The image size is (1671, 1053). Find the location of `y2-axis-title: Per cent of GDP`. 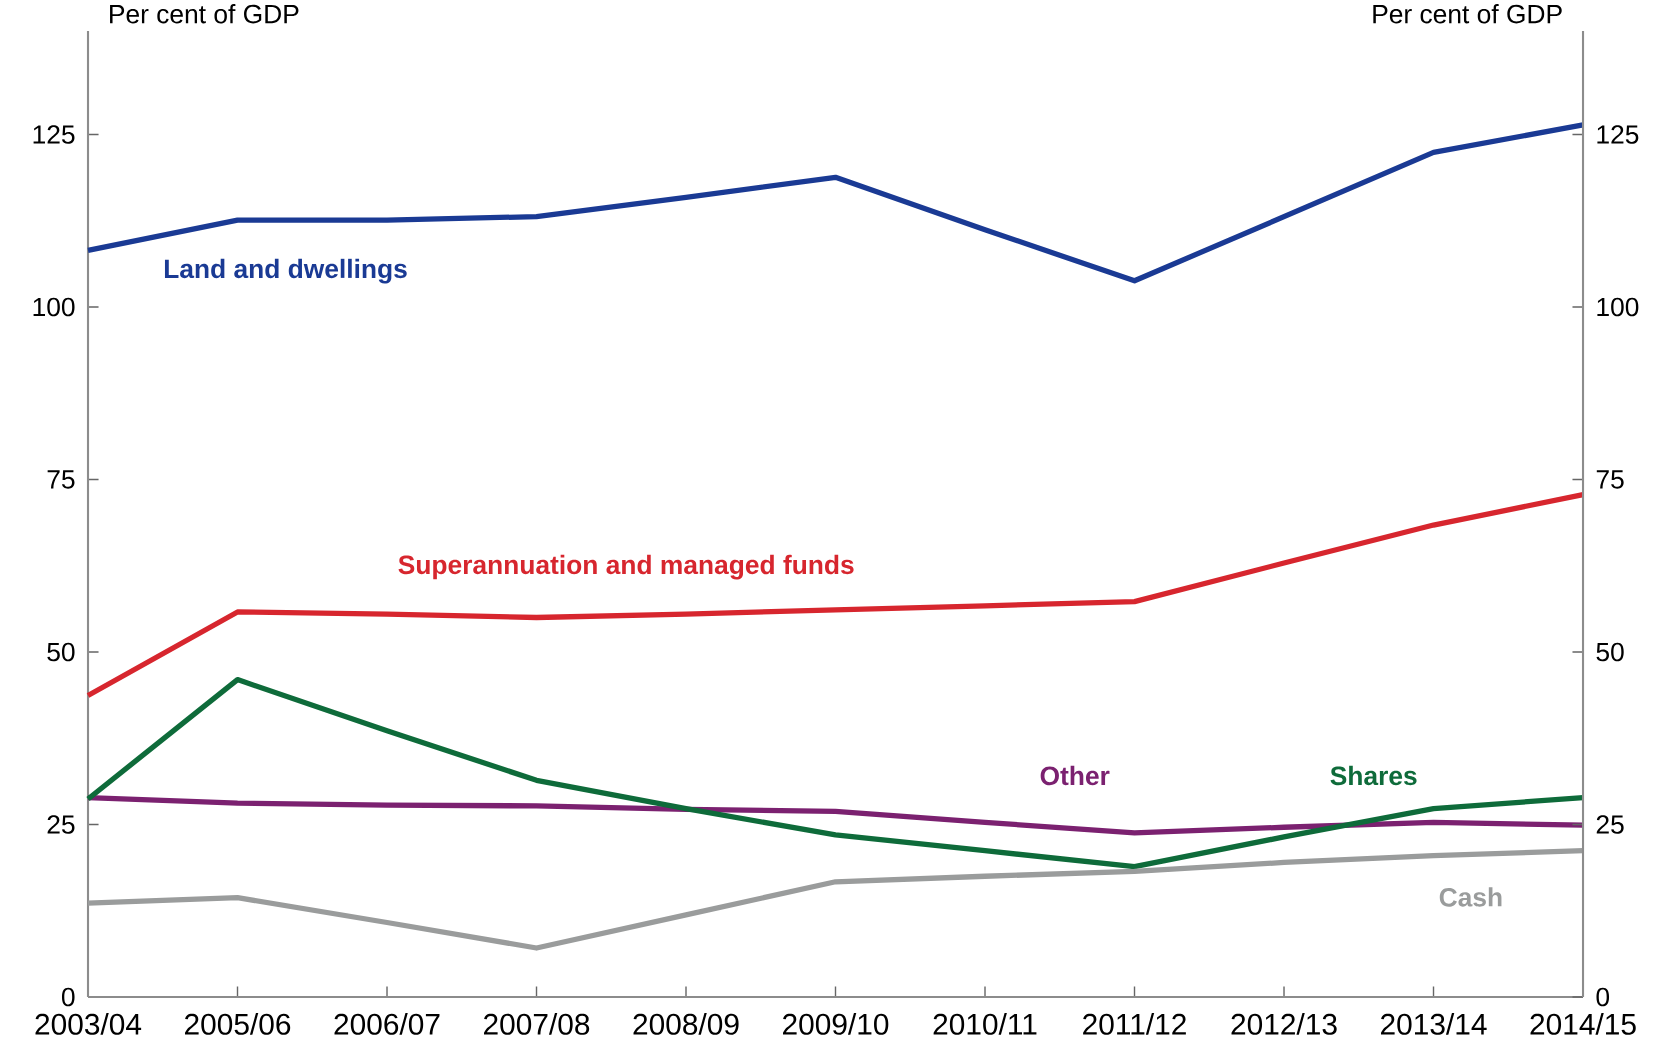

y2-axis-title: Per cent of GDP is located at coordinates (1467, 14).